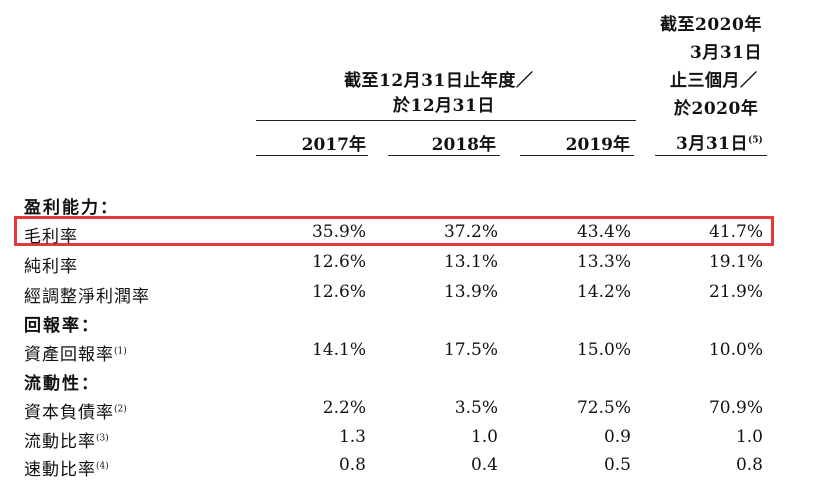  I want to click on cell-gearing-ratio-2018: 3.5%, so click(476, 408).